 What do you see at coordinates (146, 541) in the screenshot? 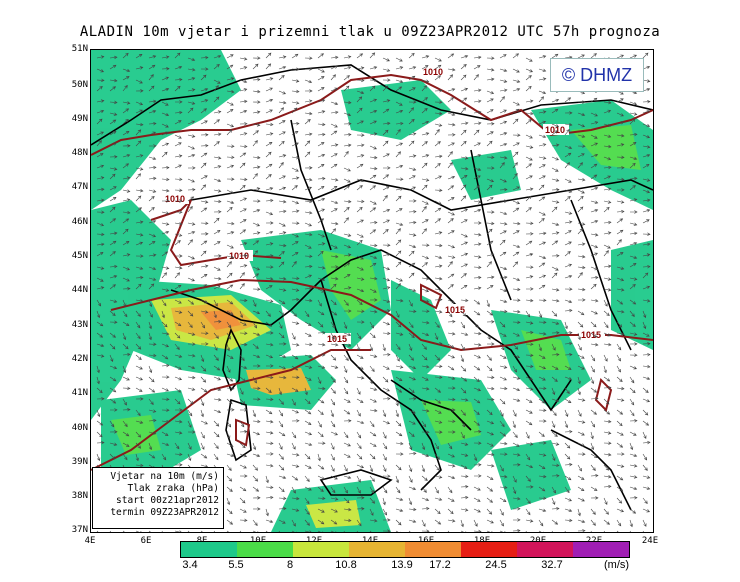
I see `lon-label: 6E` at bounding box center [146, 541].